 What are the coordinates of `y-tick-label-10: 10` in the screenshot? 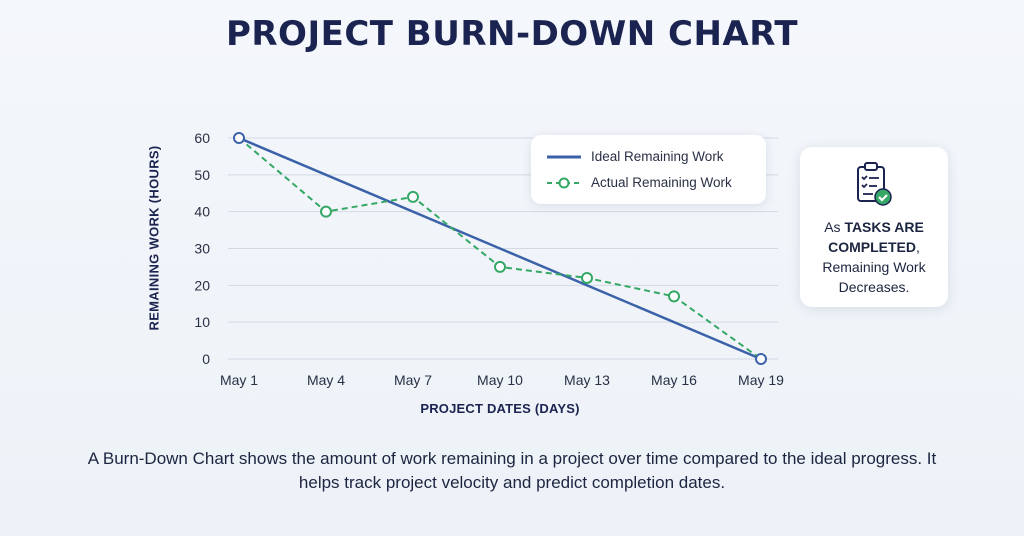 It's located at (202, 322).